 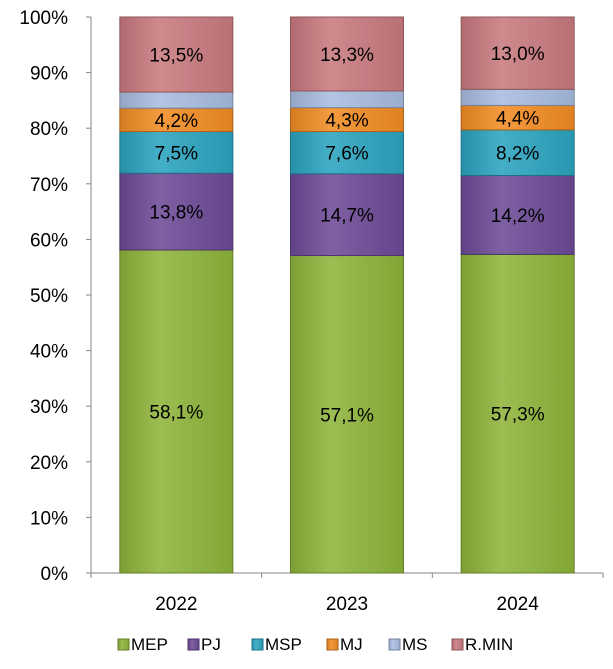 I want to click on data-label: 57,3%, so click(x=518, y=415).